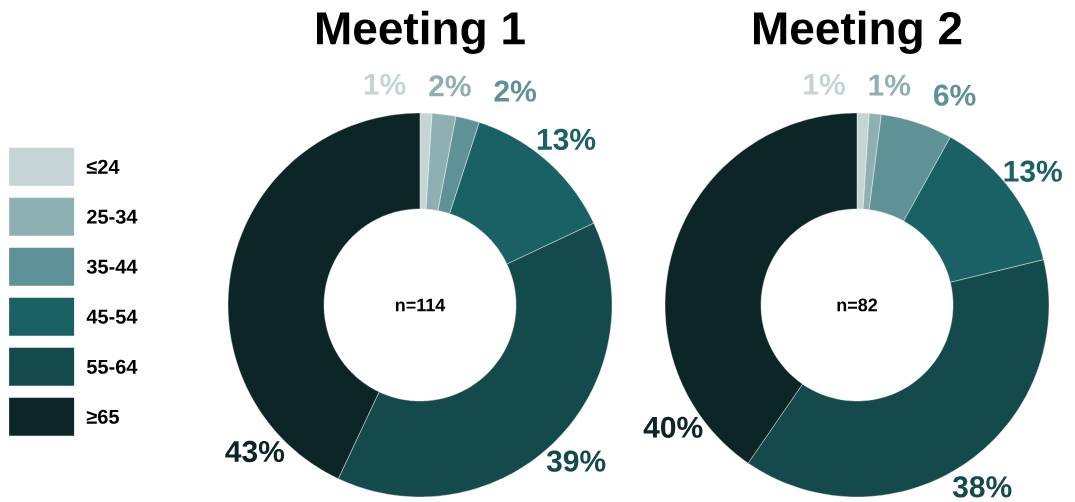 This screenshot has width=1075, height=502. Describe the element at coordinates (103, 166) in the screenshot. I see `legend-label: ≤24` at that location.